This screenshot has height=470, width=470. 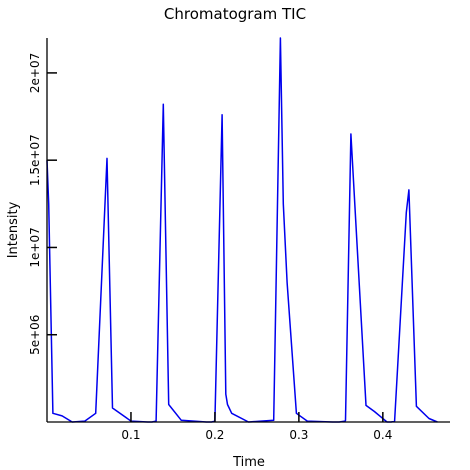 What do you see at coordinates (42, 204) in the screenshot?
I see `y-axis-ticks: 5e+06 1e+07 1.5e+07 2e+07` at bounding box center [42, 204].